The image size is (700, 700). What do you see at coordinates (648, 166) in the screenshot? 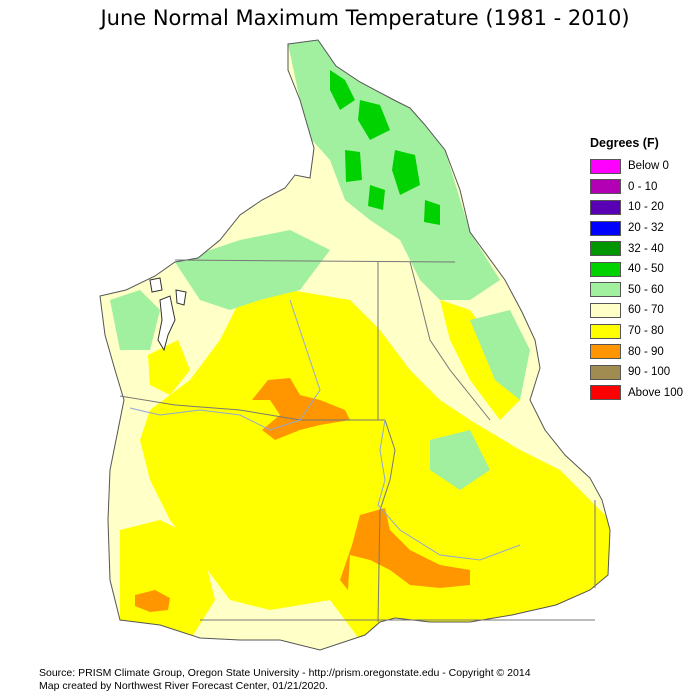
I see `legend-label: Below 0` at bounding box center [648, 166].